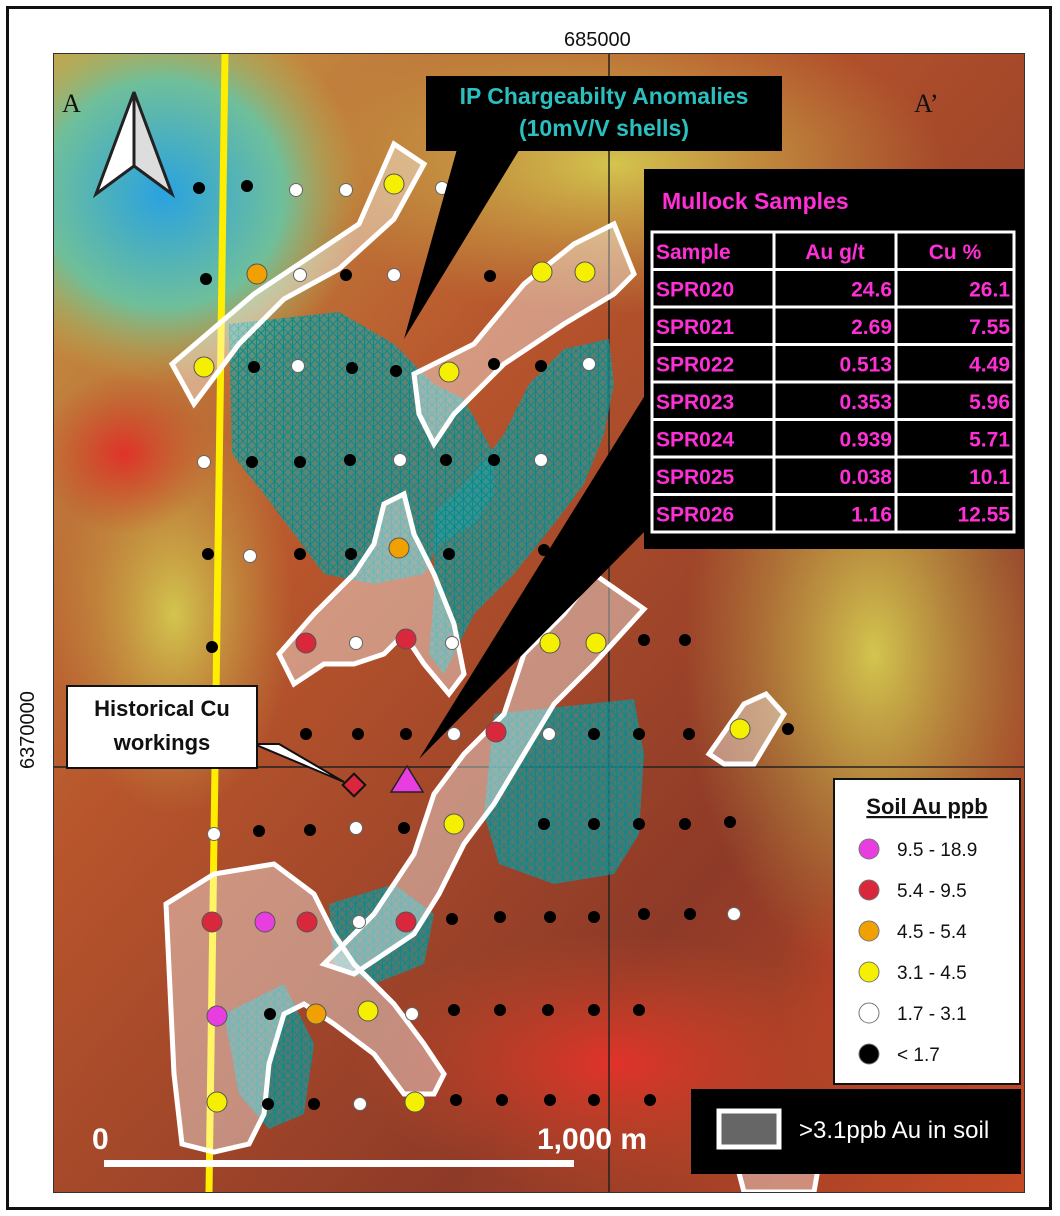  What do you see at coordinates (604, 96) in the screenshot?
I see `ip-callout-line1: IP Chargeabilty Anomalies` at bounding box center [604, 96].